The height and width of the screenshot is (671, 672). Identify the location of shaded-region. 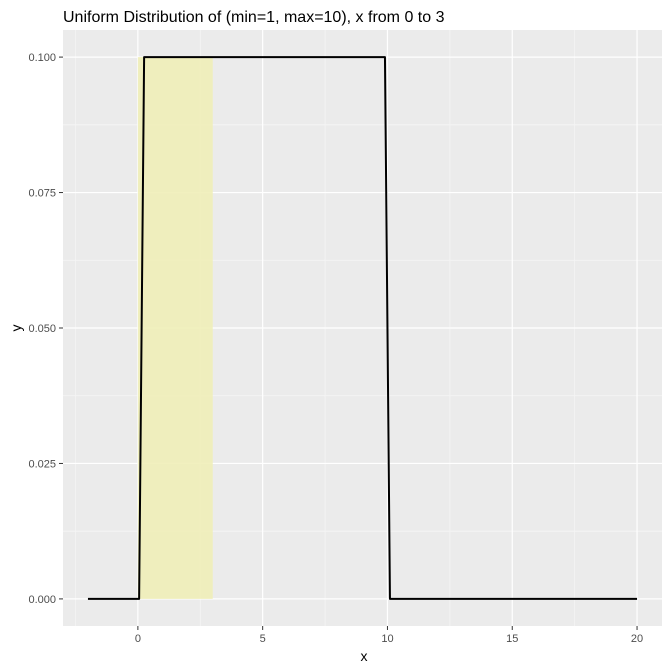
(175, 328).